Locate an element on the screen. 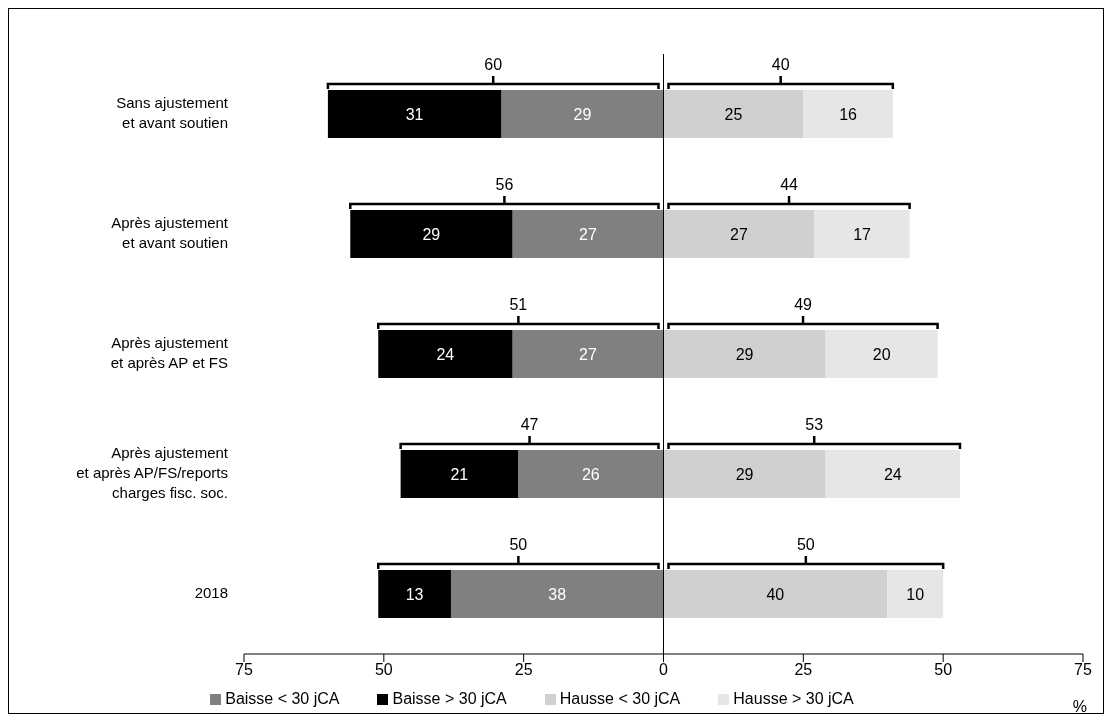 This screenshot has height=722, width=1112. x-tick-label: 0 is located at coordinates (664, 670).